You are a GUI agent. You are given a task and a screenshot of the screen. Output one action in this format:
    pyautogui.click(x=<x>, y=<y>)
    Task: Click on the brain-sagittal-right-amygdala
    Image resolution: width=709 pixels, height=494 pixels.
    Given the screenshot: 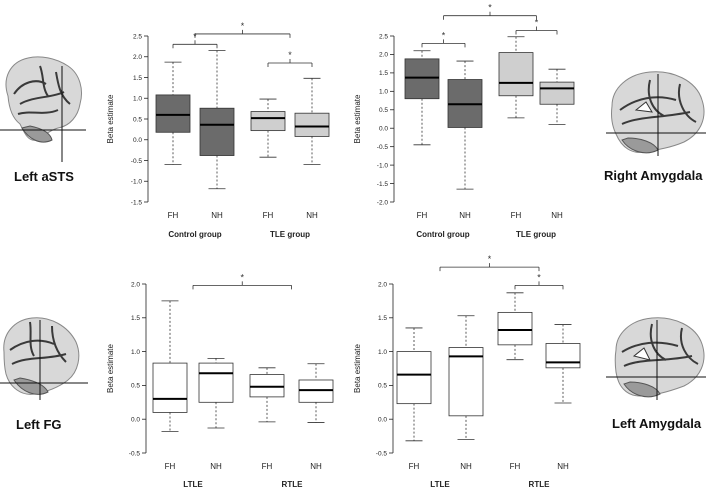 What is the action you would take?
    pyautogui.click(x=656, y=113)
    